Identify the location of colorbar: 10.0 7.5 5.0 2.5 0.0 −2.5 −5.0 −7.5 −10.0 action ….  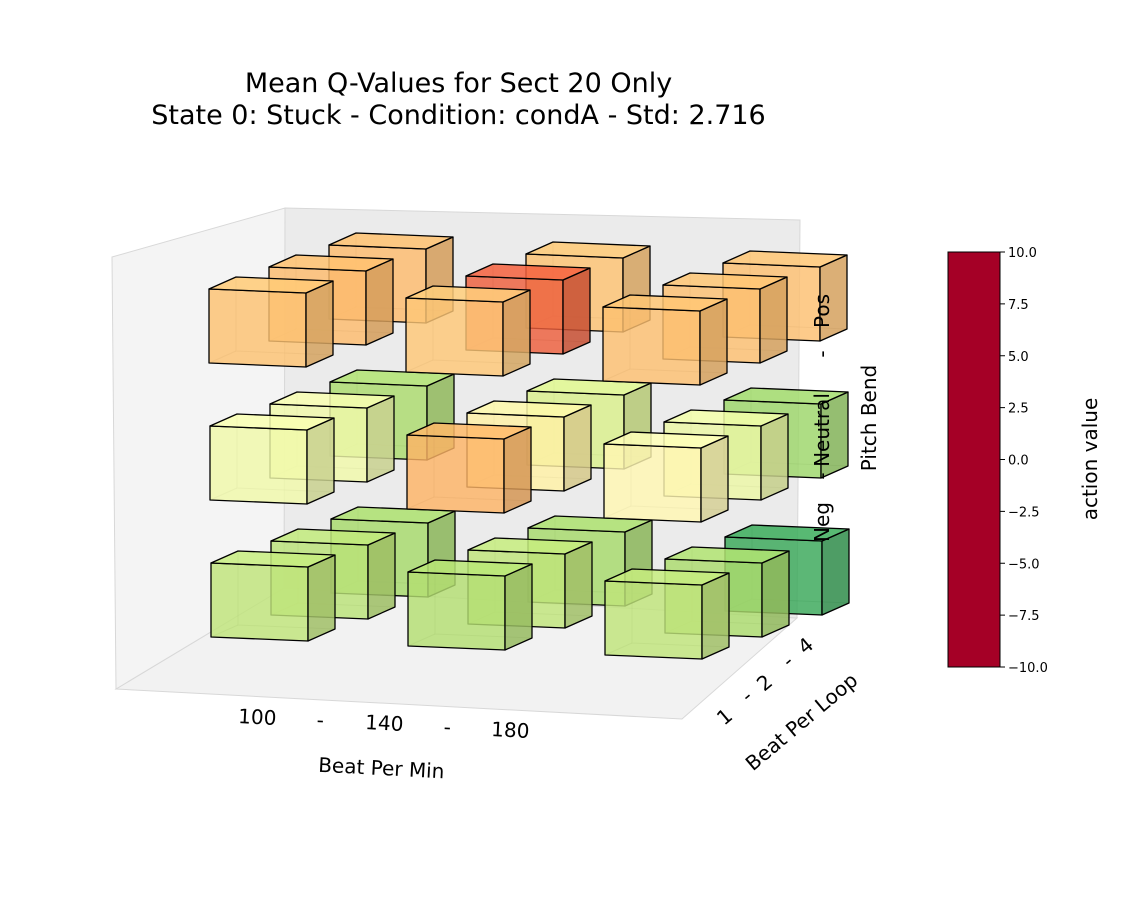
(1024, 461).